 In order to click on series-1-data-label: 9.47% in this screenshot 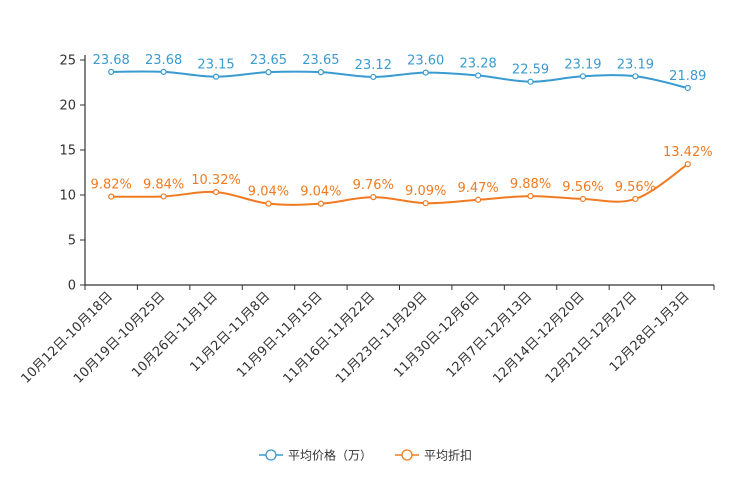, I will do `click(477, 188)`.